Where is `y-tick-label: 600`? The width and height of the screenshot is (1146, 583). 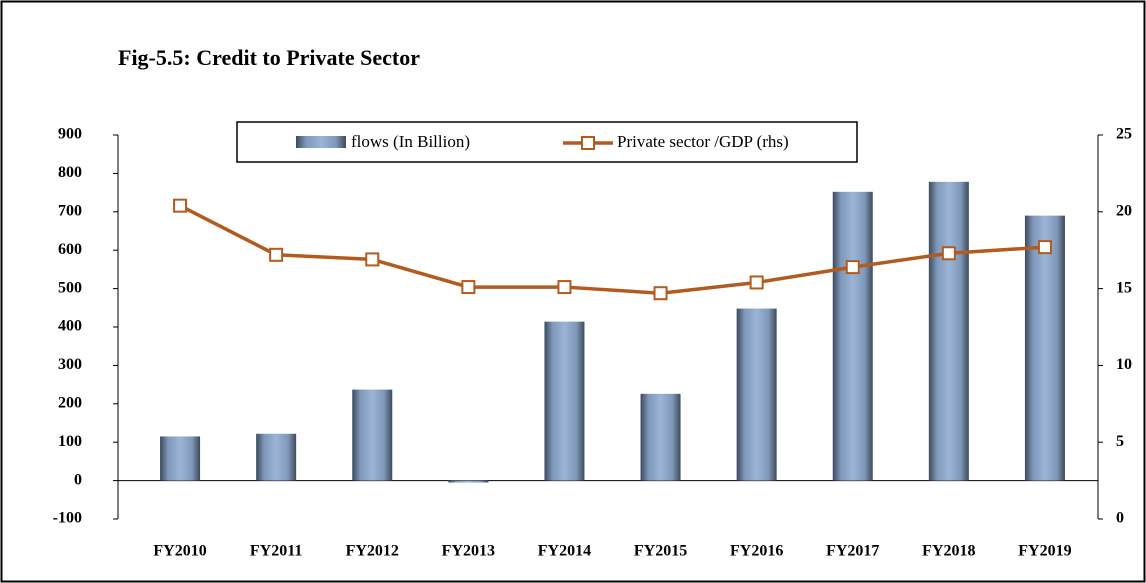
y-tick-label: 600 is located at coordinates (70, 249).